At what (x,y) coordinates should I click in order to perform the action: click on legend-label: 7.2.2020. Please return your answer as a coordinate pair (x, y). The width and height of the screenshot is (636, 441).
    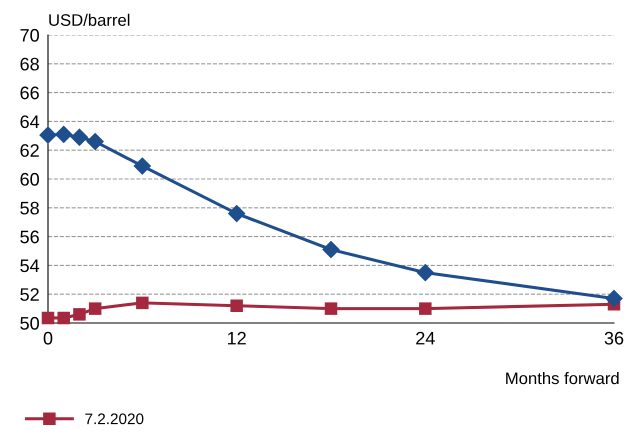
    Looking at the image, I should click on (114, 418).